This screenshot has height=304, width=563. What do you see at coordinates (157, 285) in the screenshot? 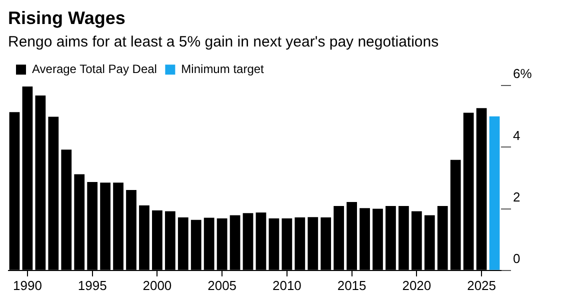
I see `x-tick-label: 2000` at bounding box center [157, 285].